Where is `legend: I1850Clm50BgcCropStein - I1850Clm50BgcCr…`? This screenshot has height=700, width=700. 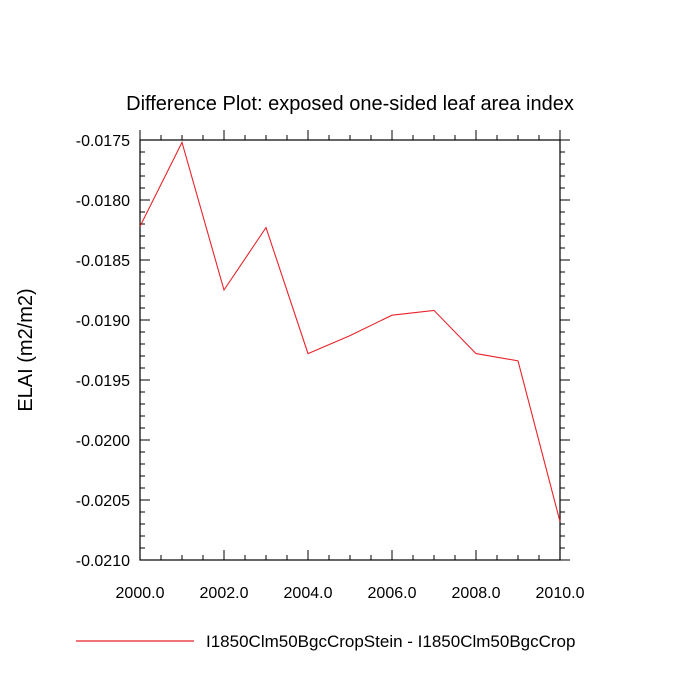
legend: I1850Clm50BgcCropStein - I1850Clm50BgcCr… is located at coordinates (325, 641).